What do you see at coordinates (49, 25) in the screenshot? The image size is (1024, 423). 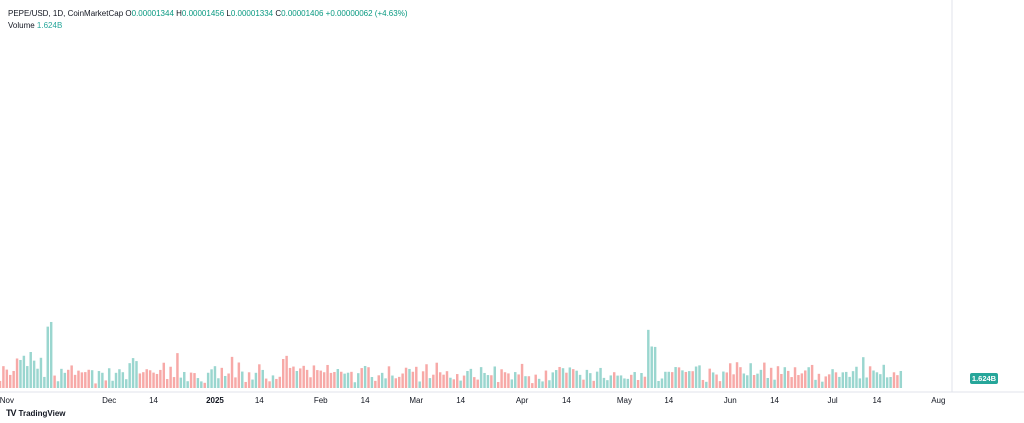 I see `volume-value: 1.624B` at bounding box center [49, 25].